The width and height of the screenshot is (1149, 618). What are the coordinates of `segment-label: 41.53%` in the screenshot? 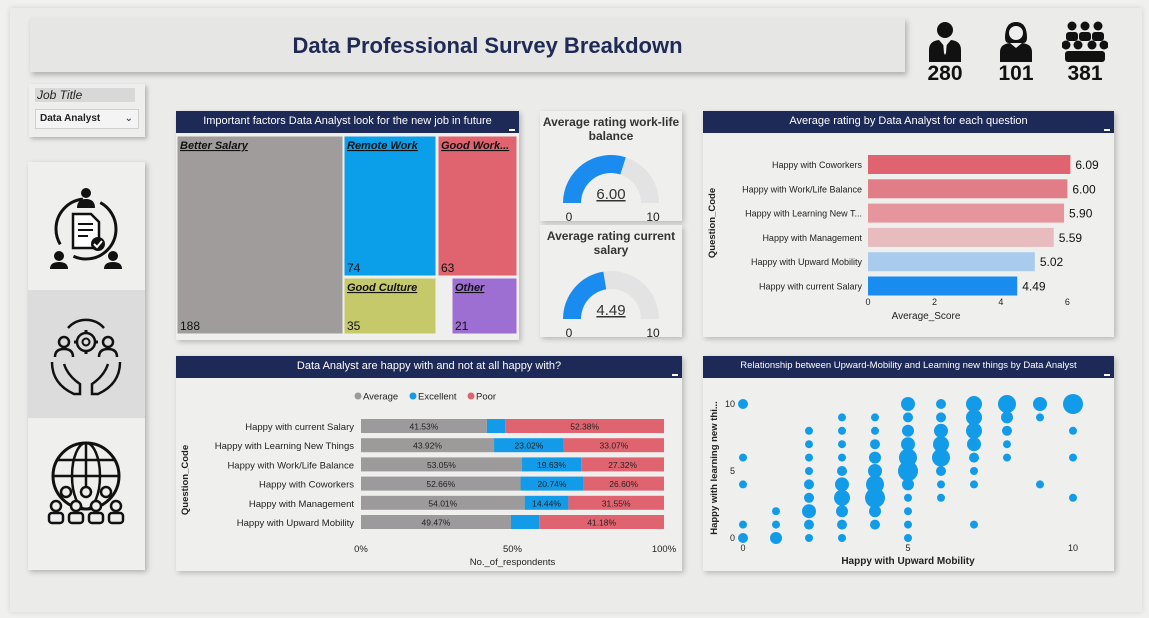 It's located at (423, 427).